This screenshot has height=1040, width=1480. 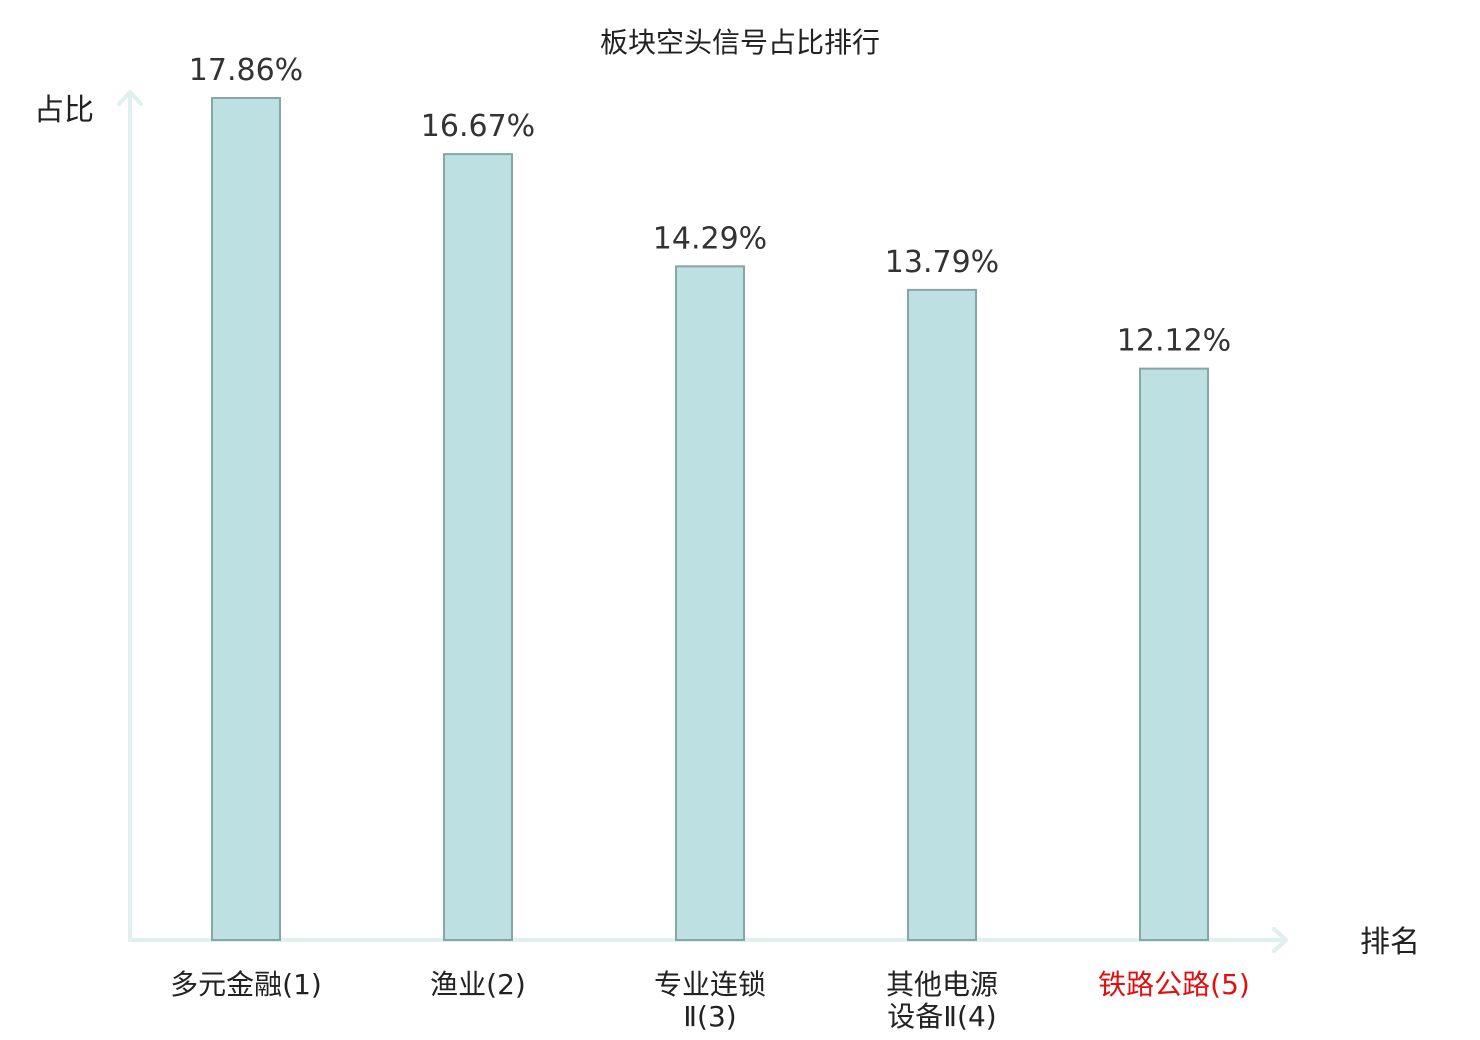 What do you see at coordinates (710, 238) in the screenshot?
I see `value-label-3: 14.29%` at bounding box center [710, 238].